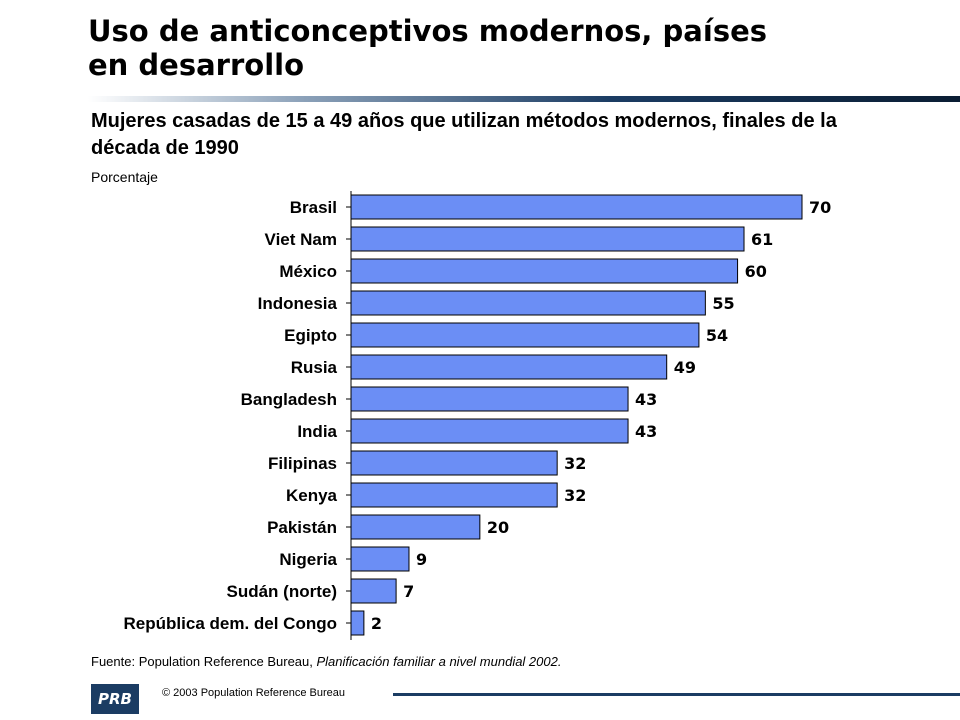 The image size is (960, 720). Describe the element at coordinates (202, 661) in the screenshot. I see `source-prefix: Fuente: Population Reference Bureau,` at that location.